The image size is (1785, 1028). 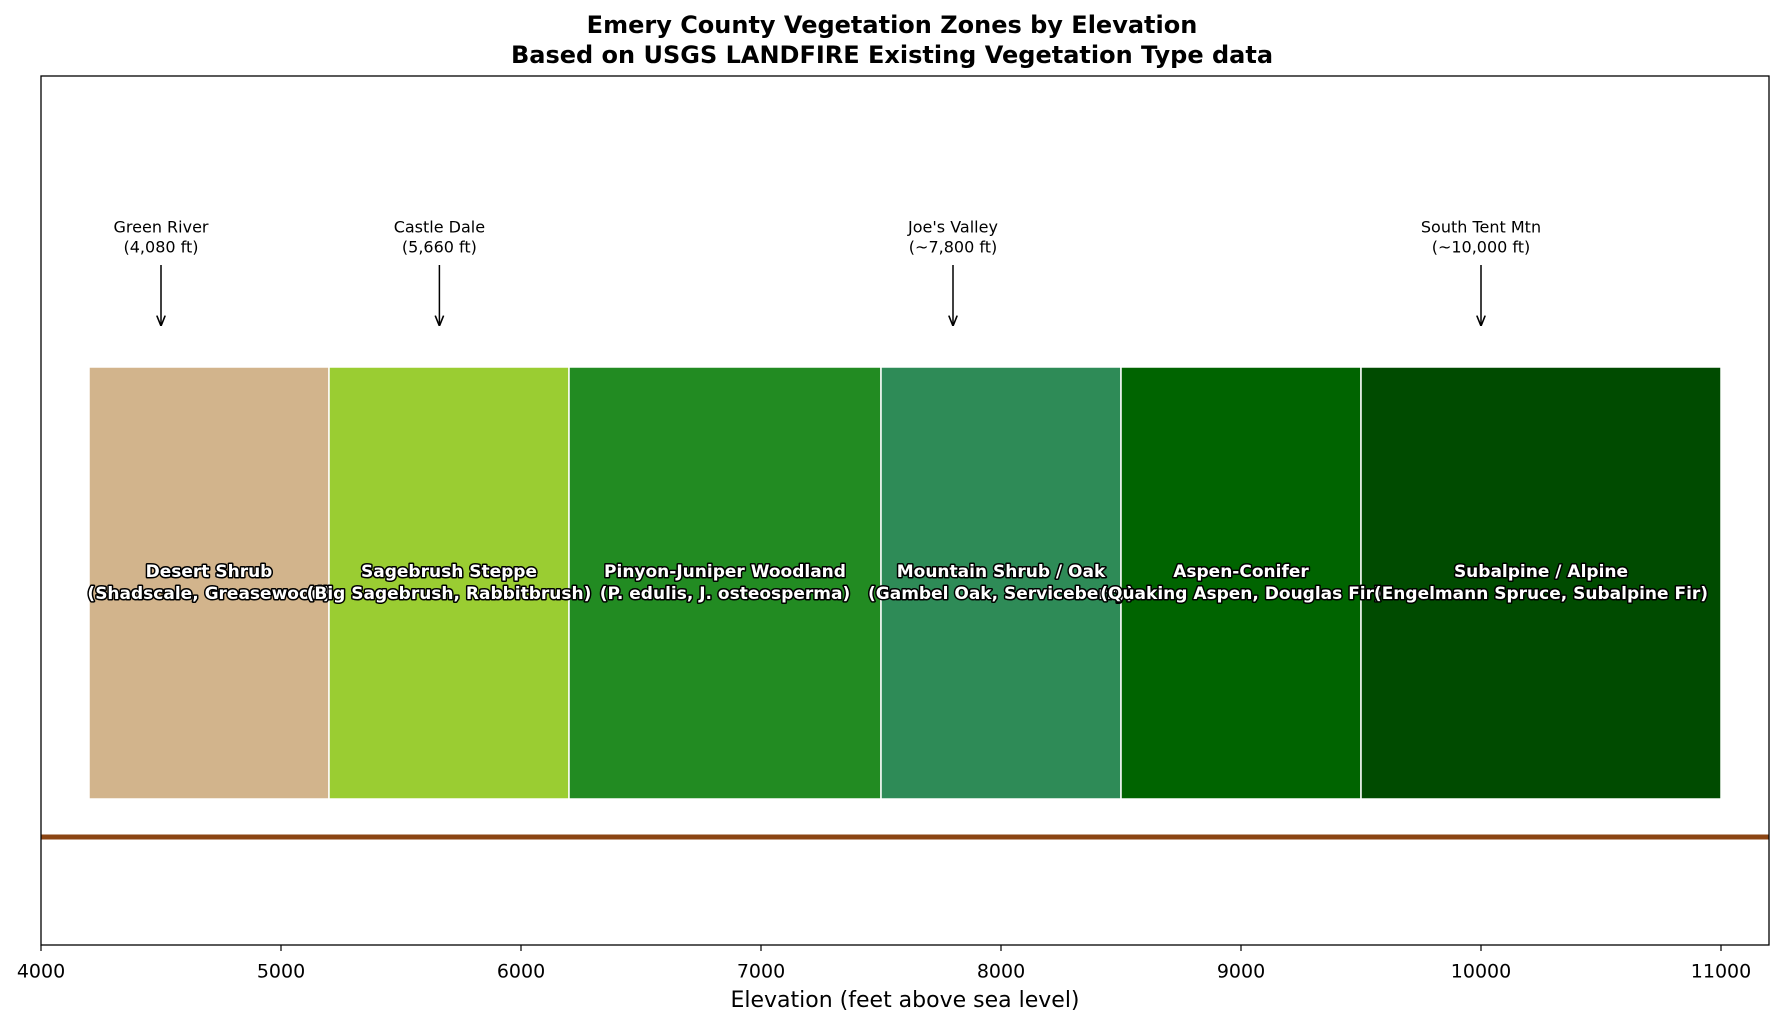 What do you see at coordinates (521, 972) in the screenshot?
I see `x-tick-label: 6000` at bounding box center [521, 972].